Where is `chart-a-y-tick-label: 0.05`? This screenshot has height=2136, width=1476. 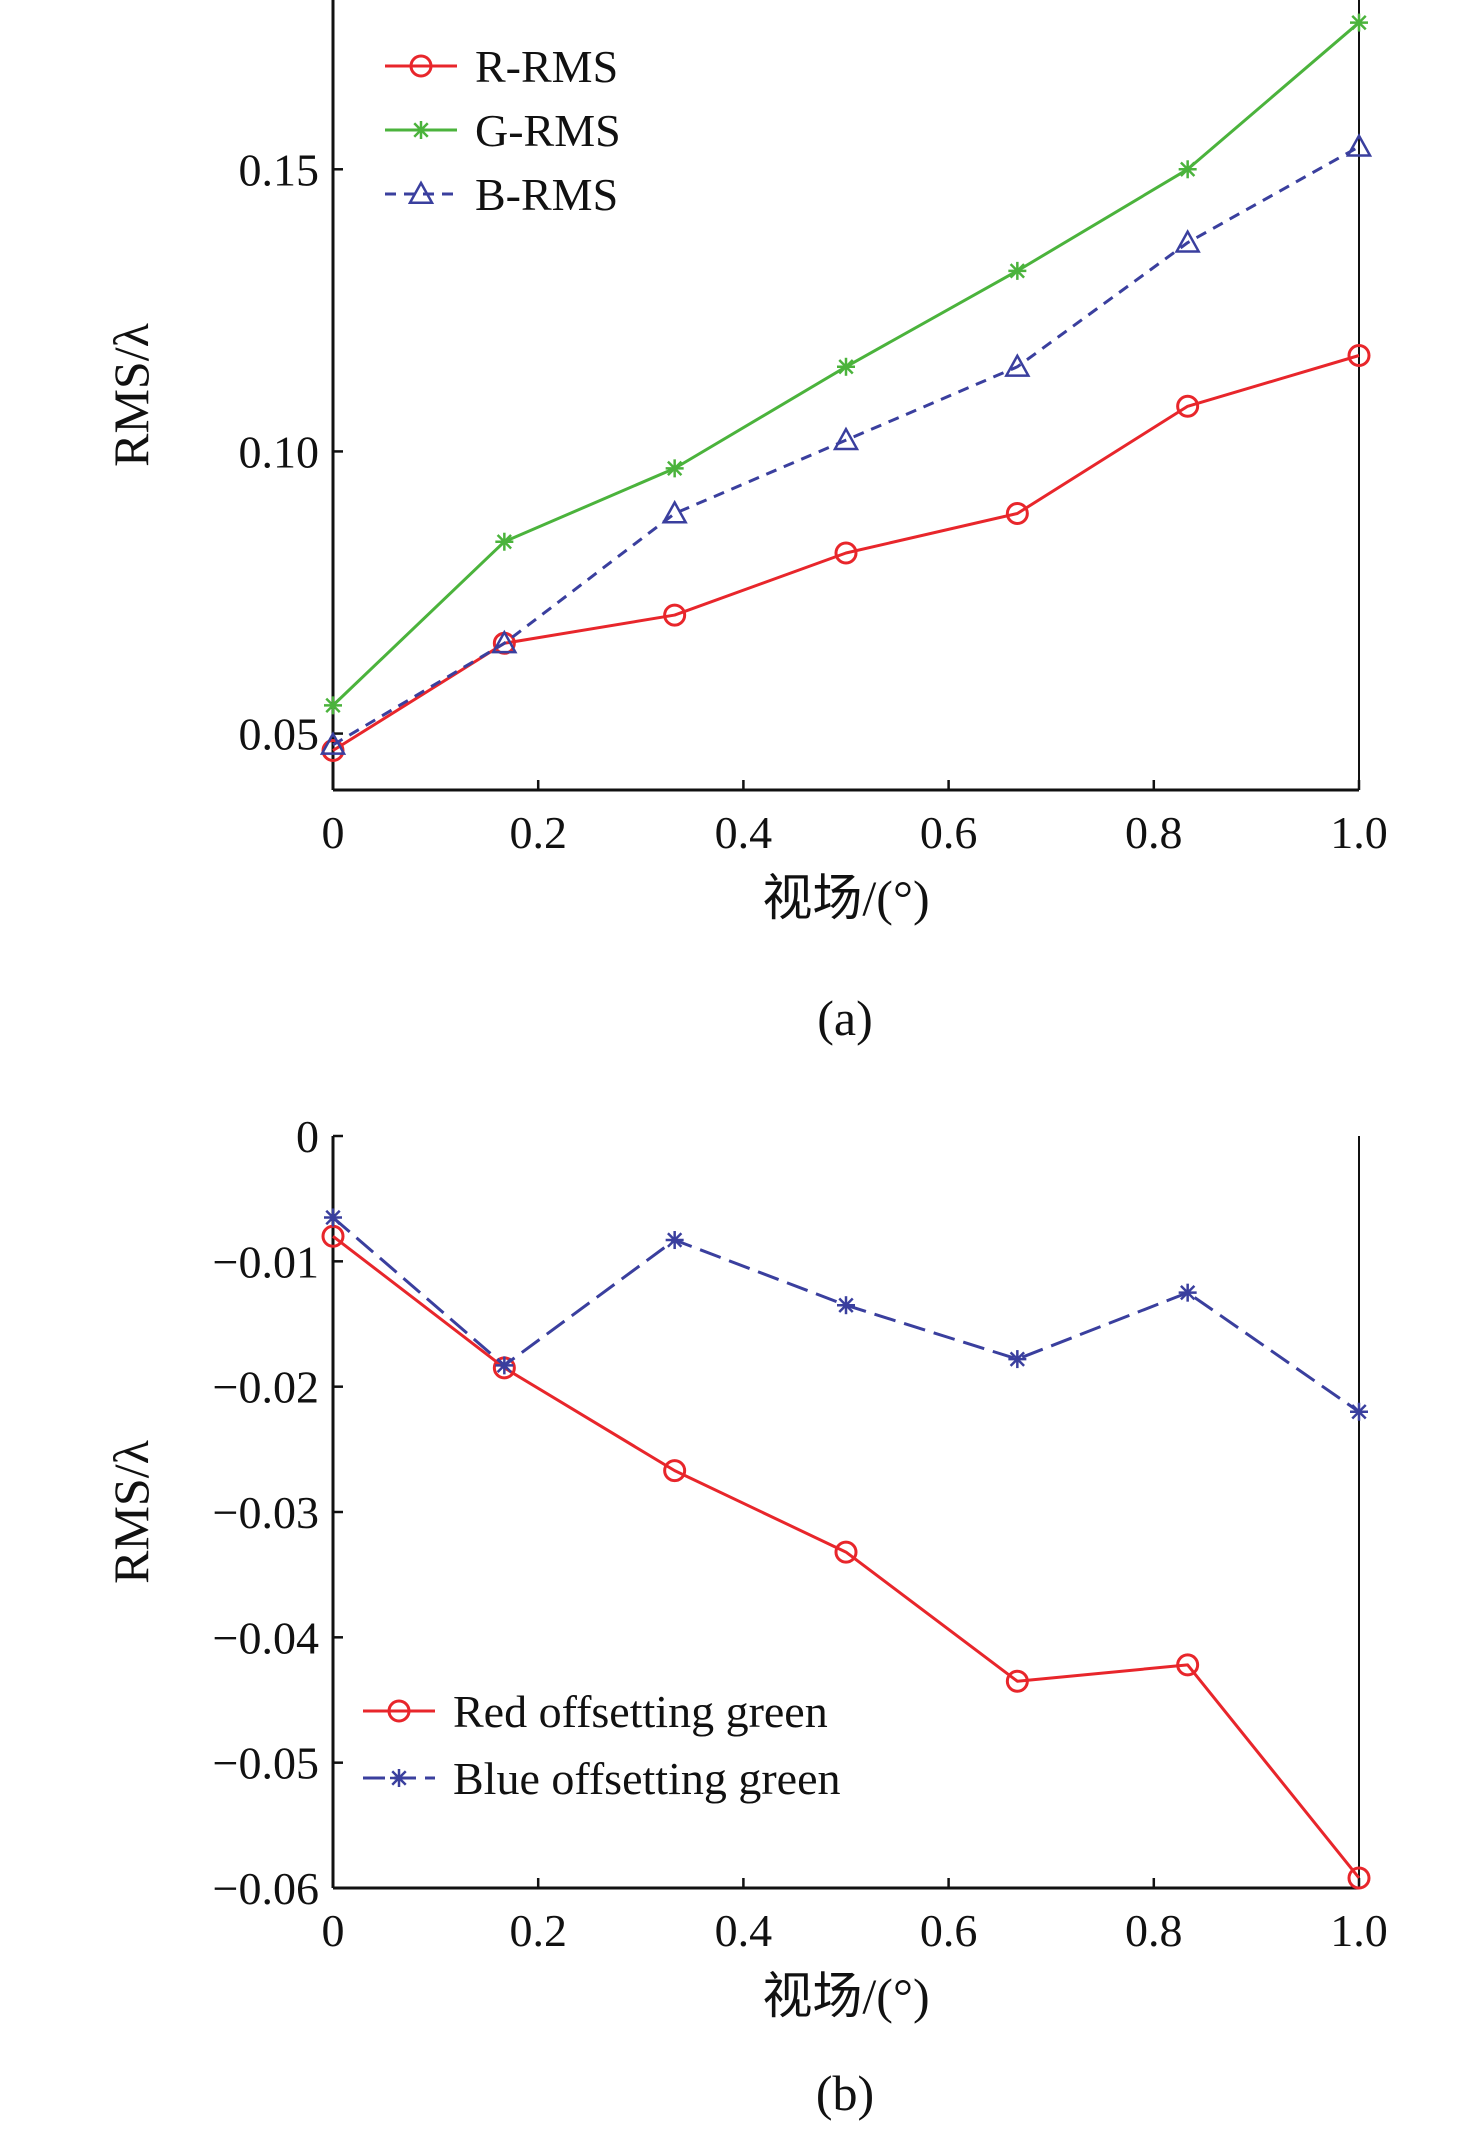
chart-a-y-tick-label: 0.05 is located at coordinates (279, 734).